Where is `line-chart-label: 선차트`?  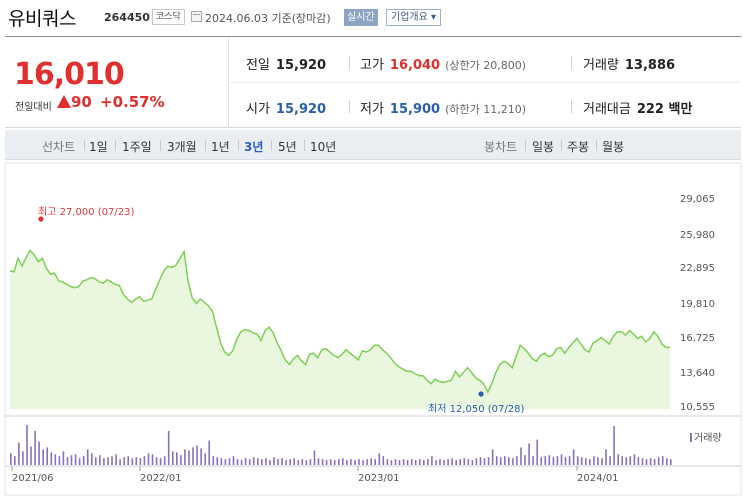
line-chart-label: 선차트 is located at coordinates (59, 147).